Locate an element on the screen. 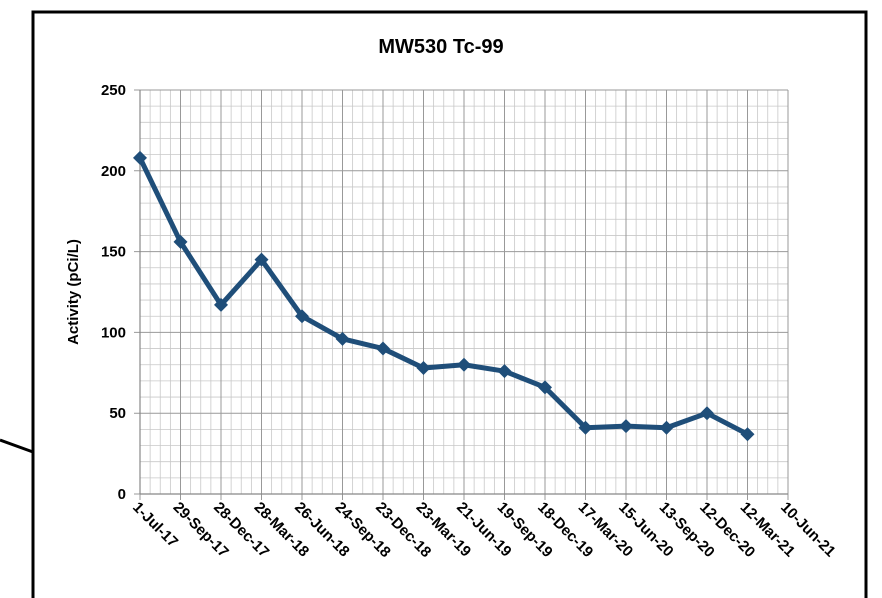 The image size is (882, 598). y-tick-label: 250 is located at coordinates (113, 90).